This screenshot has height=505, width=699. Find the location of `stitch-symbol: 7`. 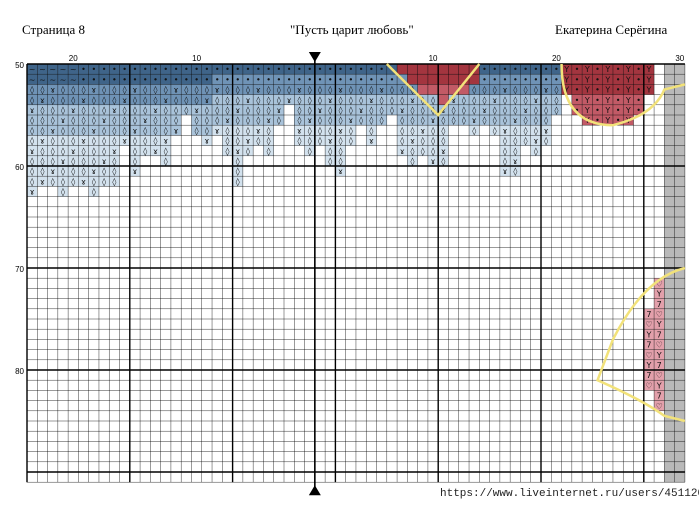

stitch-symbol: 7 is located at coordinates (659, 365).